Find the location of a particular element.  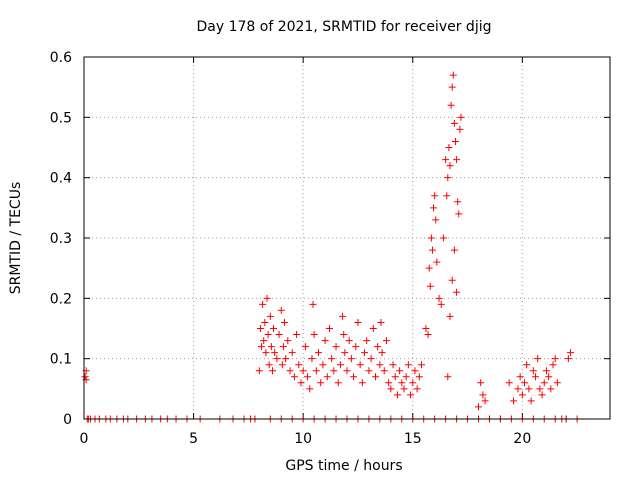

y-tick-label: 0.2 is located at coordinates (61, 299).